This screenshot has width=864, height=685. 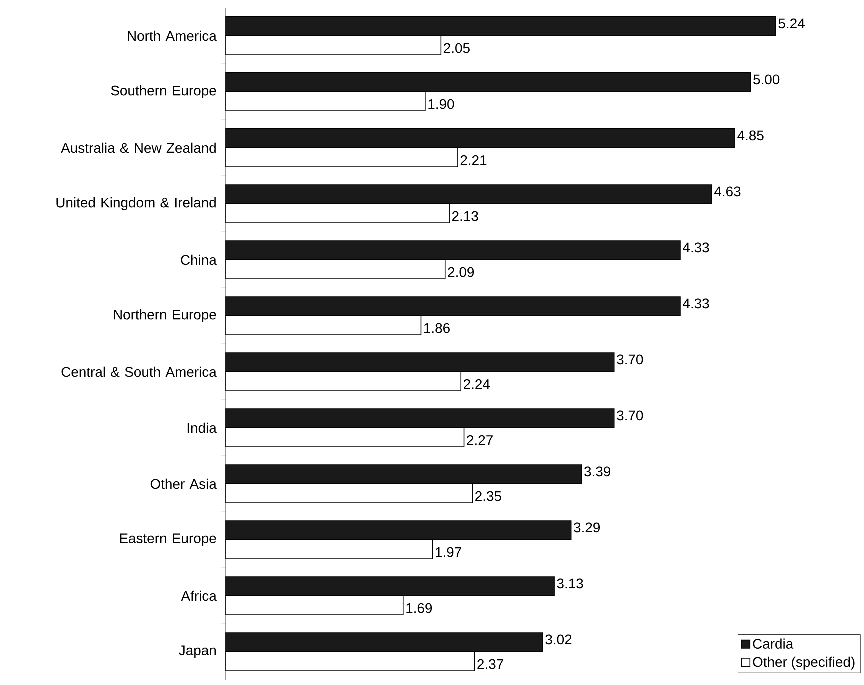 What do you see at coordinates (491, 664) in the screenshot?
I see `data-label: 2.37` at bounding box center [491, 664].